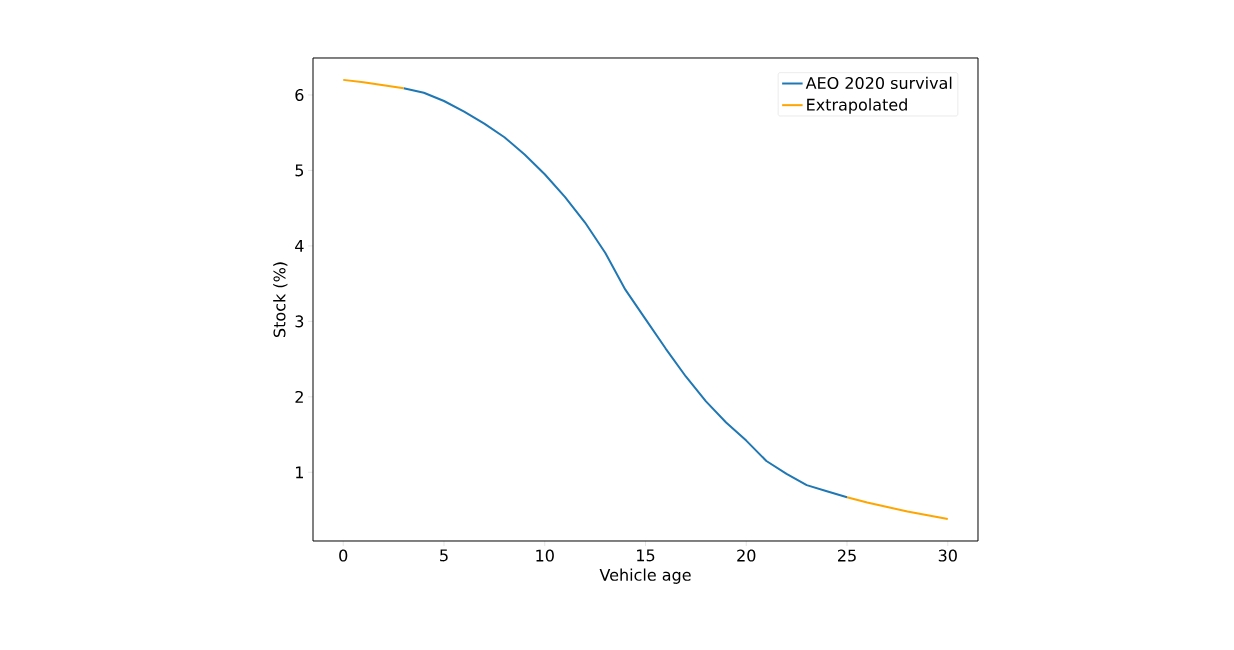 Image resolution: width=1234 pixels, height=650 pixels. I want to click on x-tick-label: 25, so click(847, 555).